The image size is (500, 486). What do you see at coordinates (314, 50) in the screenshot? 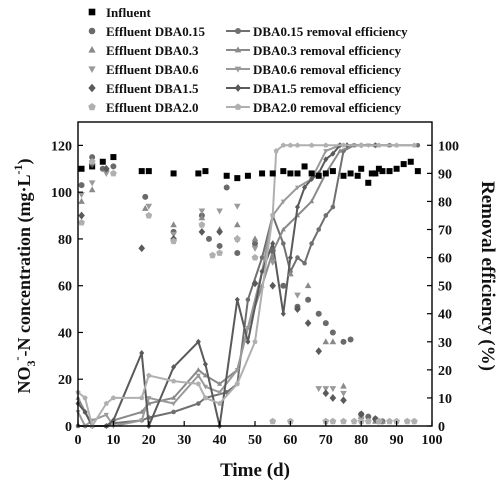
I see `legend-item-7: DBA0.3 removal efficiency` at bounding box center [314, 50].